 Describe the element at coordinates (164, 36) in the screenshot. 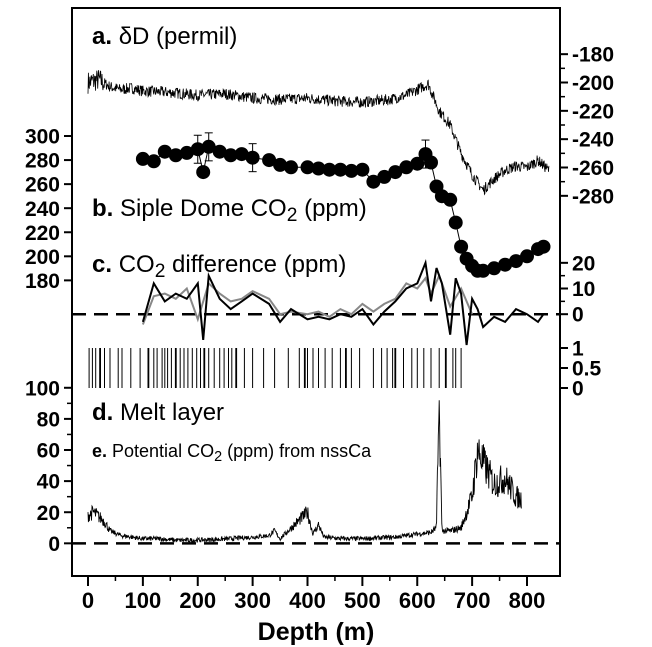

I see `panel-a-title: a. δD (permil)` at that location.